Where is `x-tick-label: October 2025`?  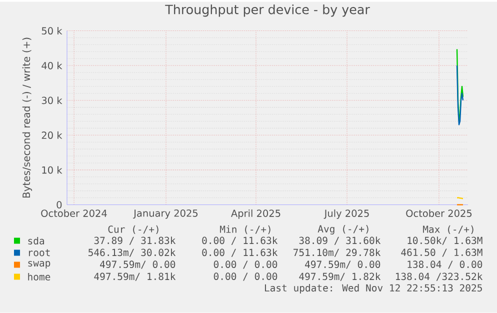
x-tick-label: October 2025 is located at coordinates (439, 214).